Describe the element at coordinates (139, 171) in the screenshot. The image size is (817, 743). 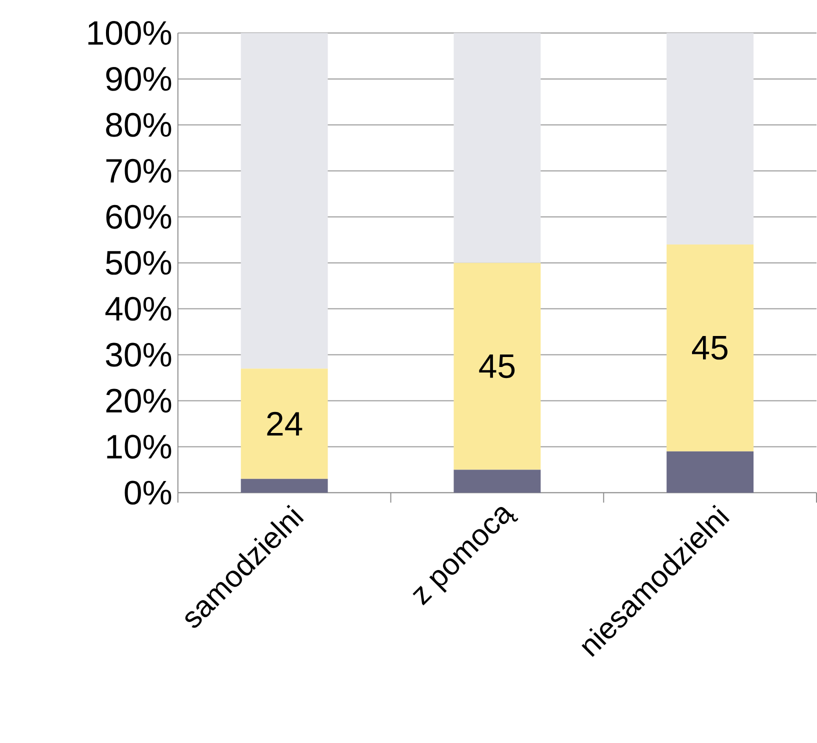
I see `y-tick-label: 70%` at that location.